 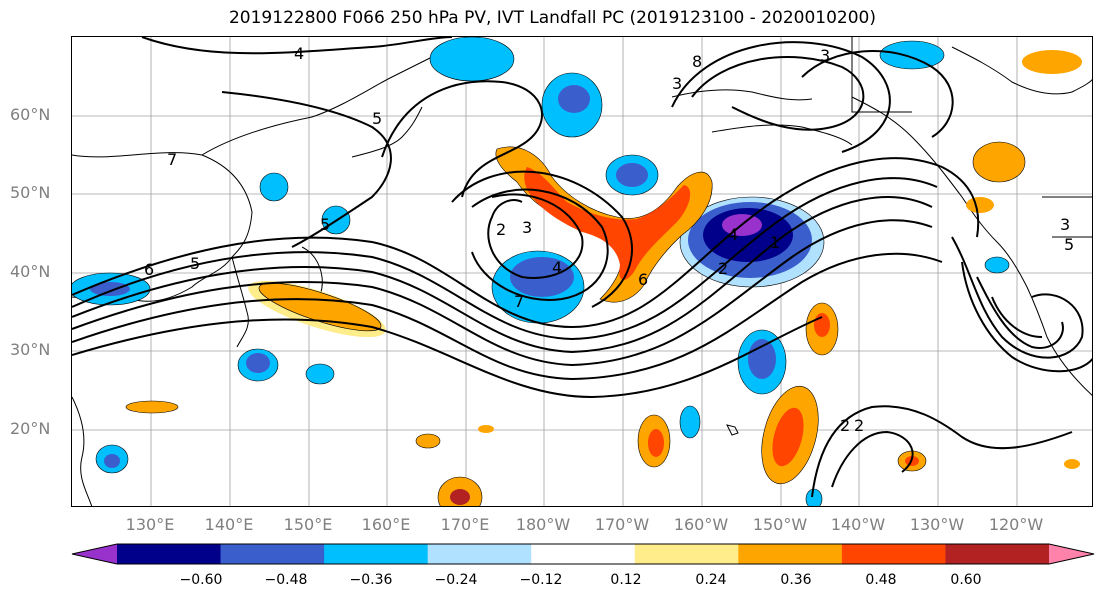 What do you see at coordinates (371, 580) in the screenshot?
I see `colorbar-tick: −0.36` at bounding box center [371, 580].